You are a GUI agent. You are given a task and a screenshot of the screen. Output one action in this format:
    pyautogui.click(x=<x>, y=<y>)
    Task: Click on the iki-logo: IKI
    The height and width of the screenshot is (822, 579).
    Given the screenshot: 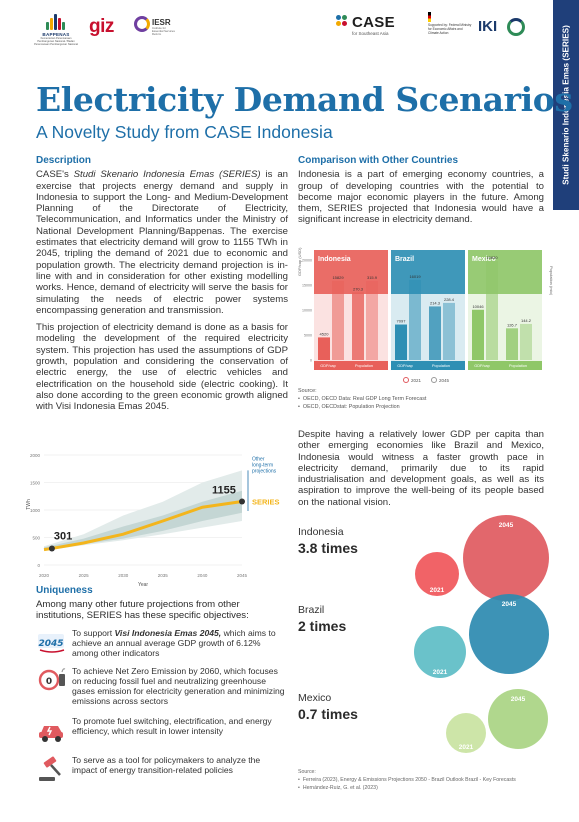 What is the action you would take?
    pyautogui.click(x=501, y=27)
    